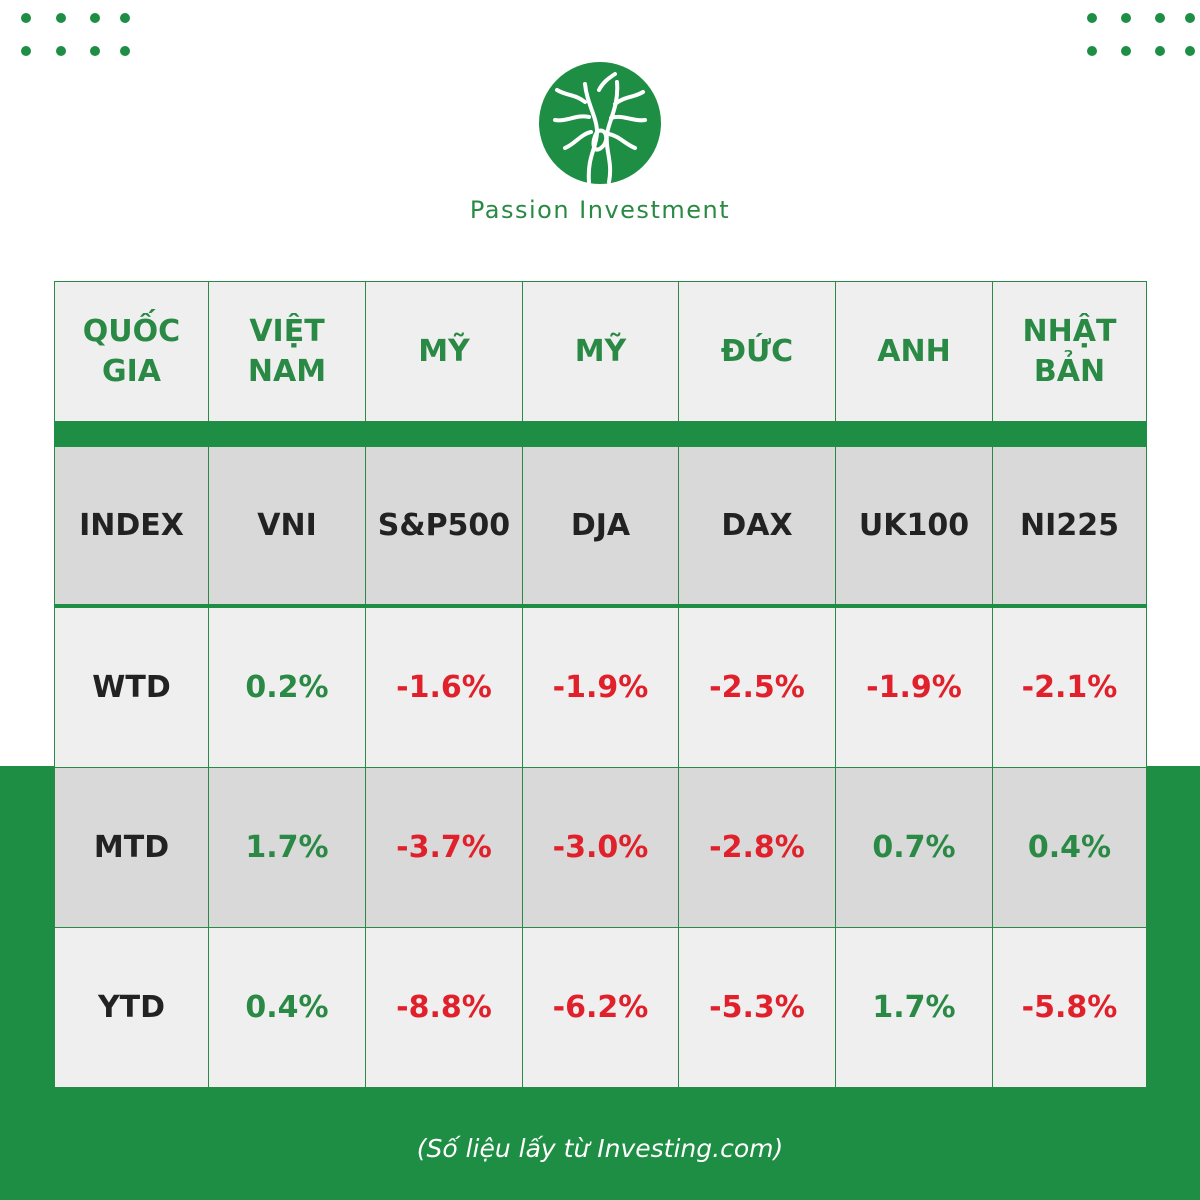 The width and height of the screenshot is (1200, 1200). I want to click on index-cell-ni225: NI225, so click(1069, 527).